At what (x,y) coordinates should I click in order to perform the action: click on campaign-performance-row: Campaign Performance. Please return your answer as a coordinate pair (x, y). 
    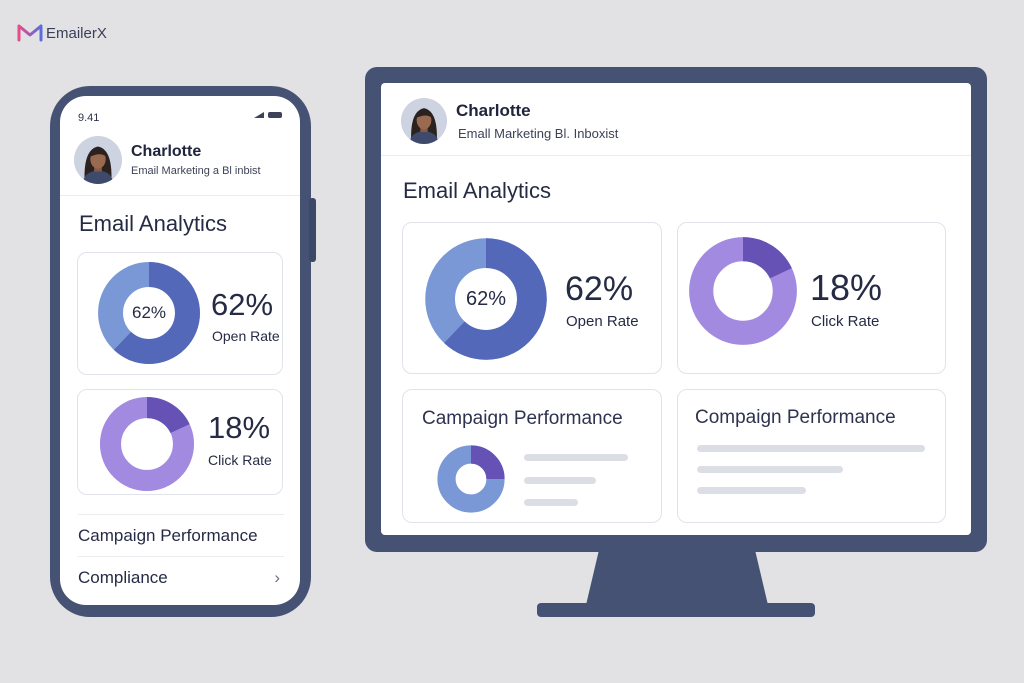
    Looking at the image, I should click on (181, 535).